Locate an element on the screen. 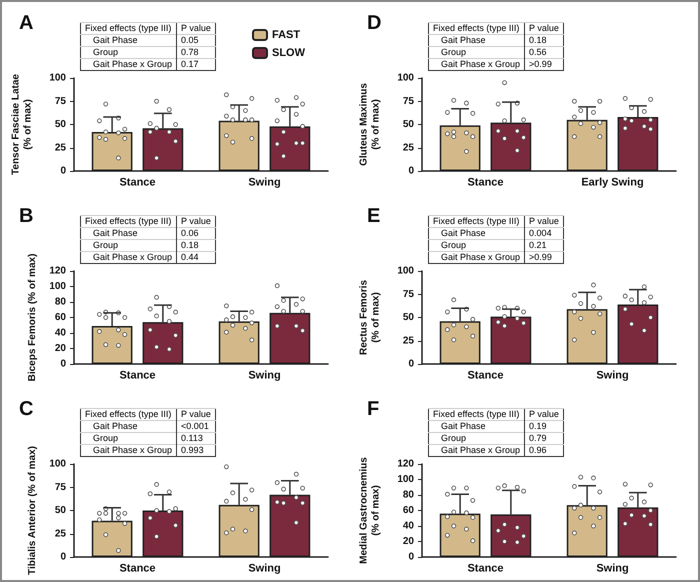 This screenshot has height=582, width=700. chart-title: C is located at coordinates (26, 409).